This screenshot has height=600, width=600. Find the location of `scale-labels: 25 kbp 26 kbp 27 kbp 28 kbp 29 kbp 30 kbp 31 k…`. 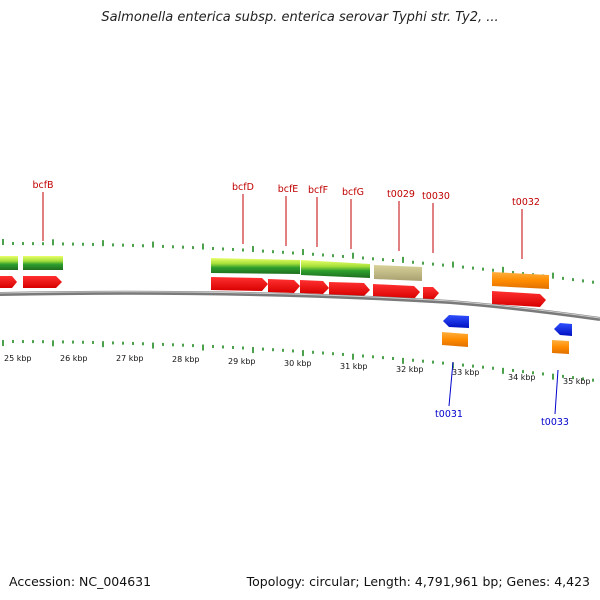

scale-labels: 25 kbp 26 kbp 27 kbp 28 kbp 29 kbp 30 kbp 31 k… is located at coordinates (297, 370).